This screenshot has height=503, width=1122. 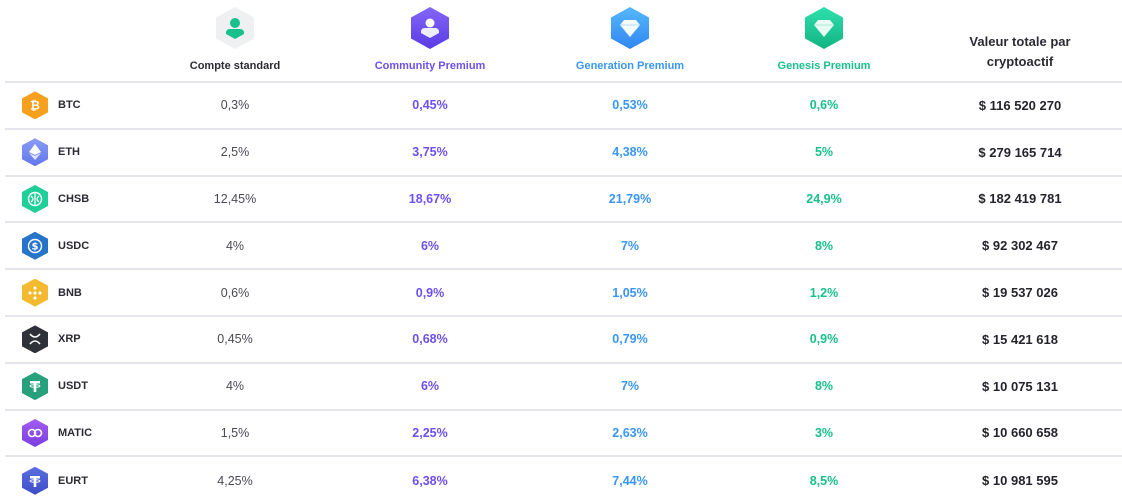 What do you see at coordinates (1020, 199) in the screenshot?
I see `total-value: $ 182 419 781` at bounding box center [1020, 199].